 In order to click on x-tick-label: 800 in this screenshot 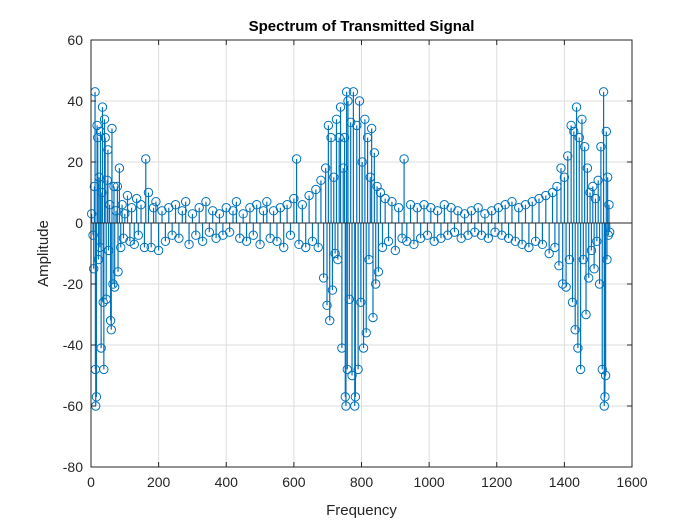, I will do `click(362, 482)`.